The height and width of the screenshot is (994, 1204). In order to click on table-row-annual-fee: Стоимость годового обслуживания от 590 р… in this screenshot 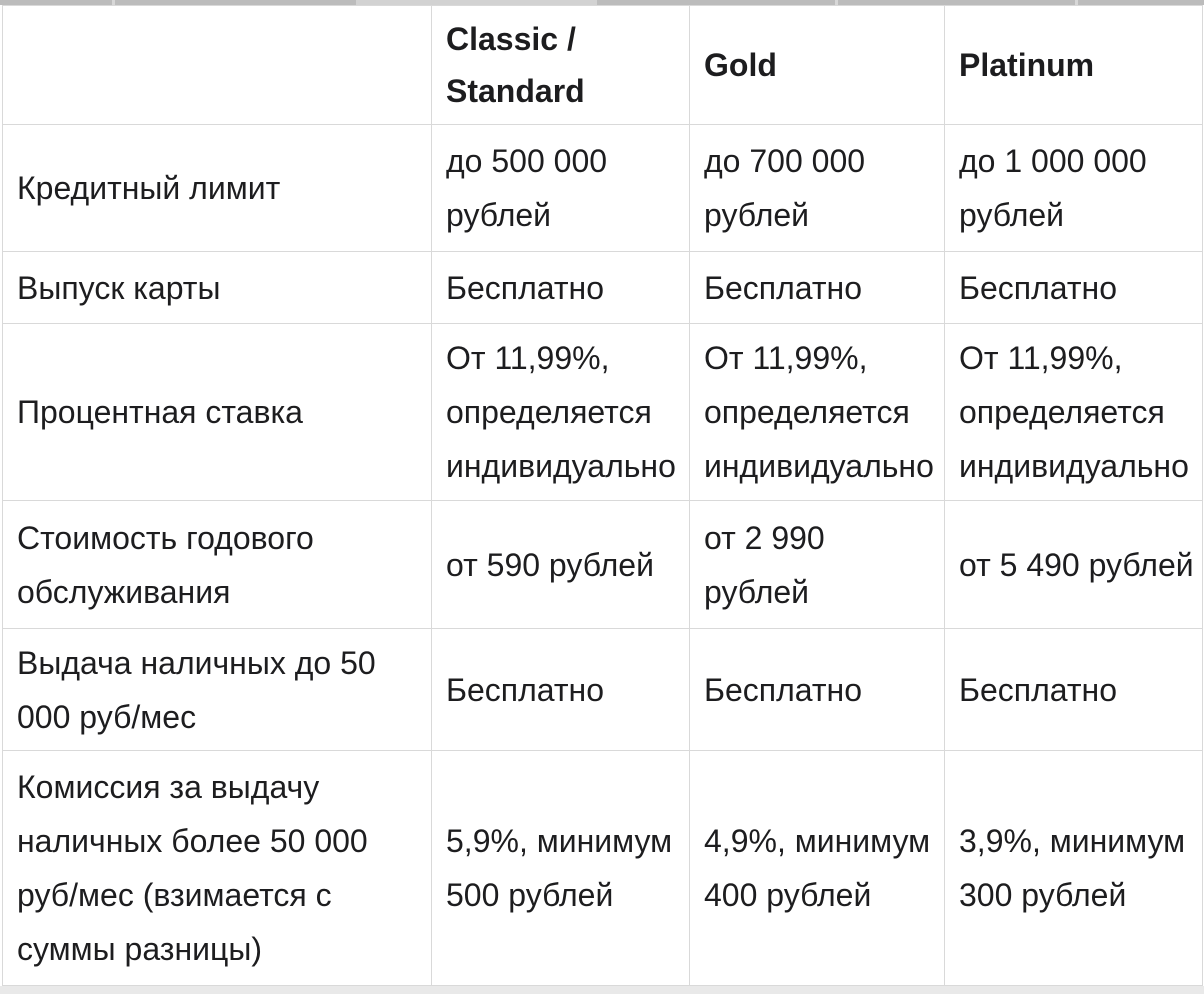, I will do `click(602, 564)`.